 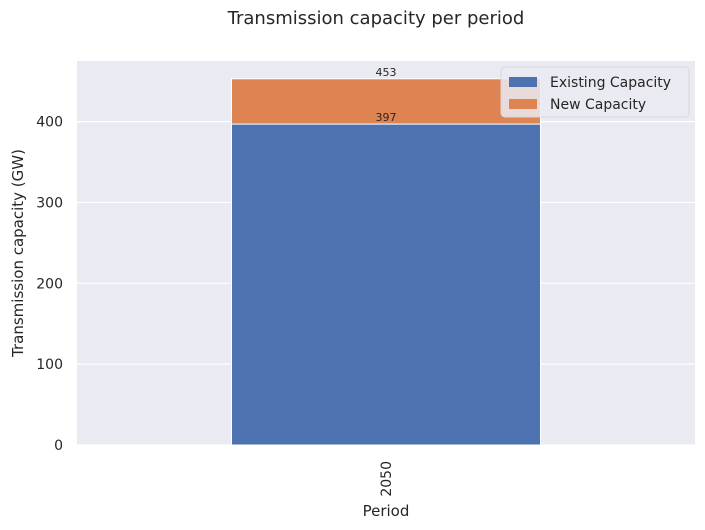 I want to click on y-tick-label: 300, so click(x=49, y=203).